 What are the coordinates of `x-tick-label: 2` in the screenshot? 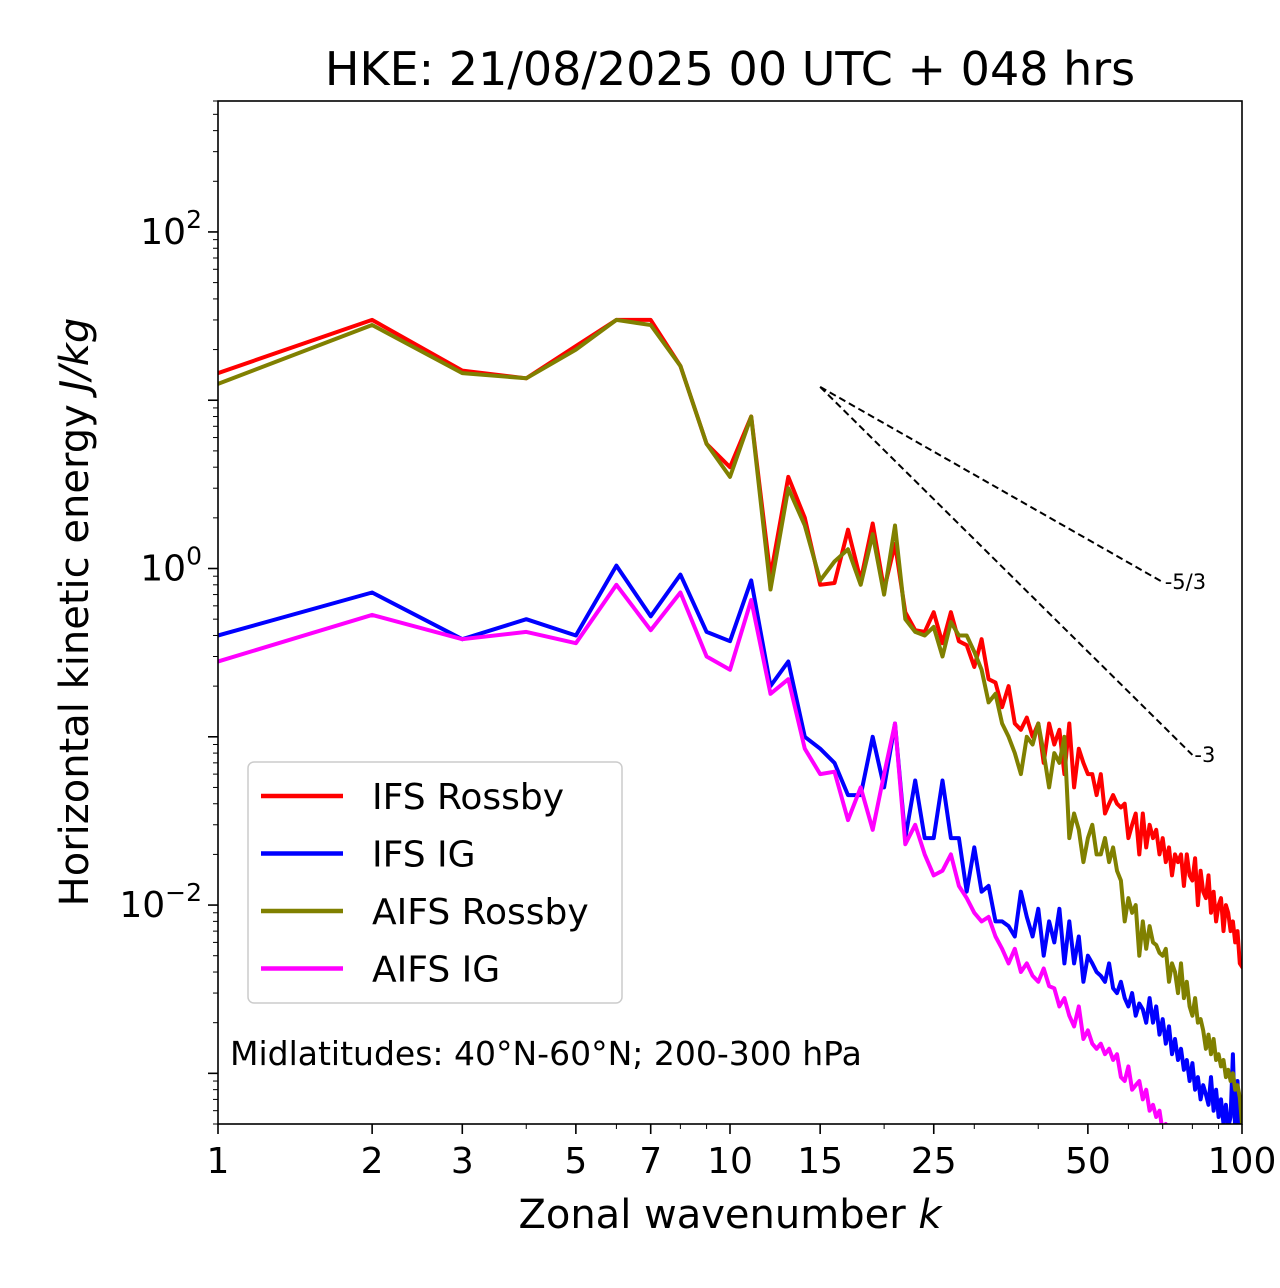 It's located at (372, 1161).